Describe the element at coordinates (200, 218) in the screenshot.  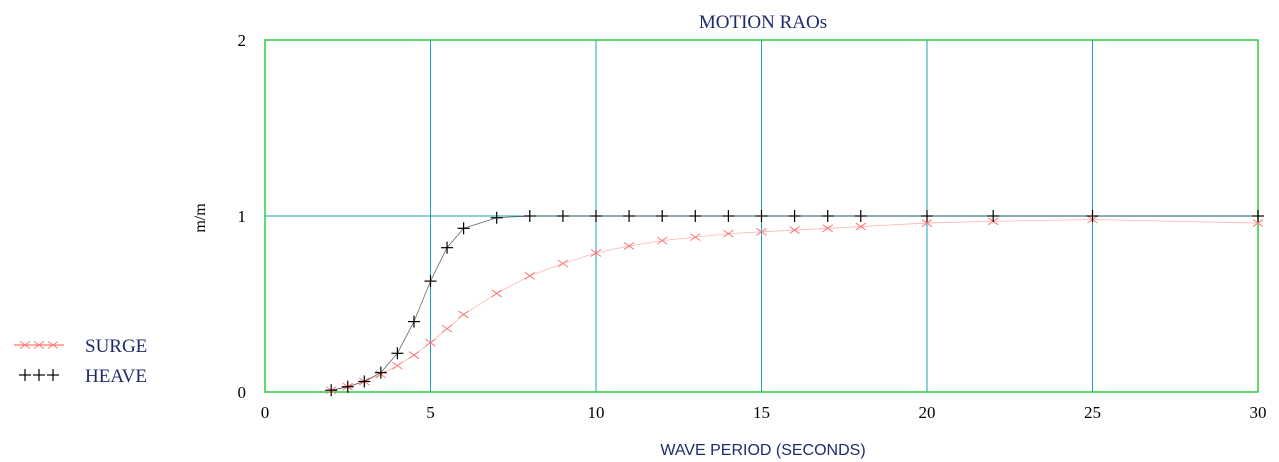
I see `y-axis-label: m/m` at that location.